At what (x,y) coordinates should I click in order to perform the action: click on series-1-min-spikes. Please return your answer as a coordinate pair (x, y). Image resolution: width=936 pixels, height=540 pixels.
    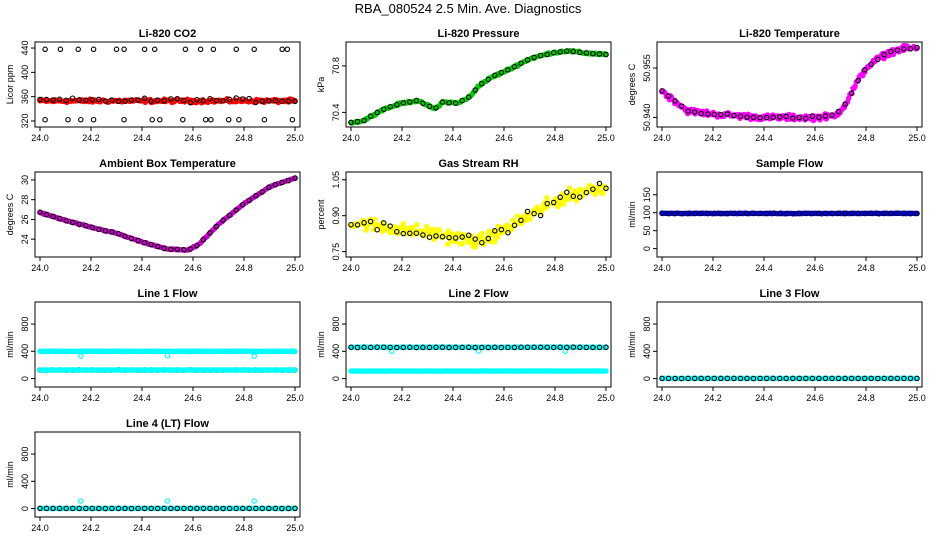
    Looking at the image, I should click on (167, 501).